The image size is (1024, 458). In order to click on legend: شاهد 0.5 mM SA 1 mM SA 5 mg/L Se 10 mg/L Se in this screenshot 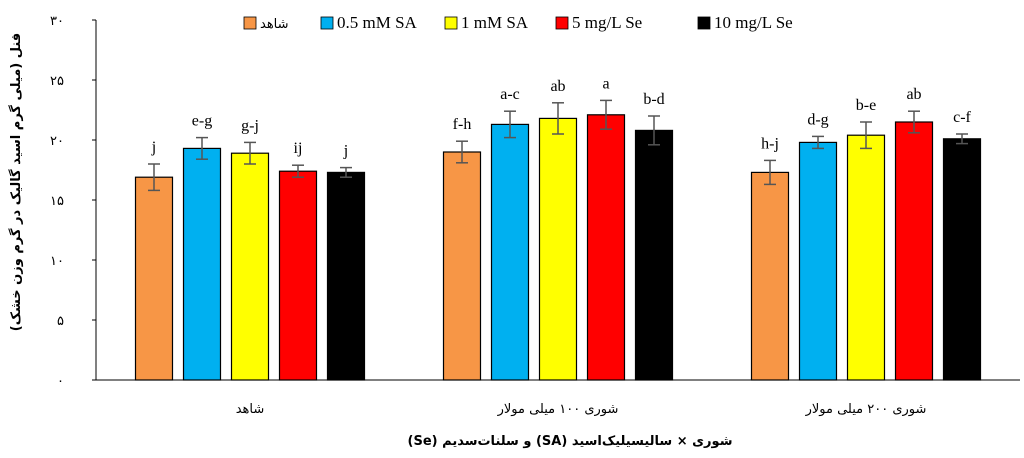, I will do `click(518, 22)`.